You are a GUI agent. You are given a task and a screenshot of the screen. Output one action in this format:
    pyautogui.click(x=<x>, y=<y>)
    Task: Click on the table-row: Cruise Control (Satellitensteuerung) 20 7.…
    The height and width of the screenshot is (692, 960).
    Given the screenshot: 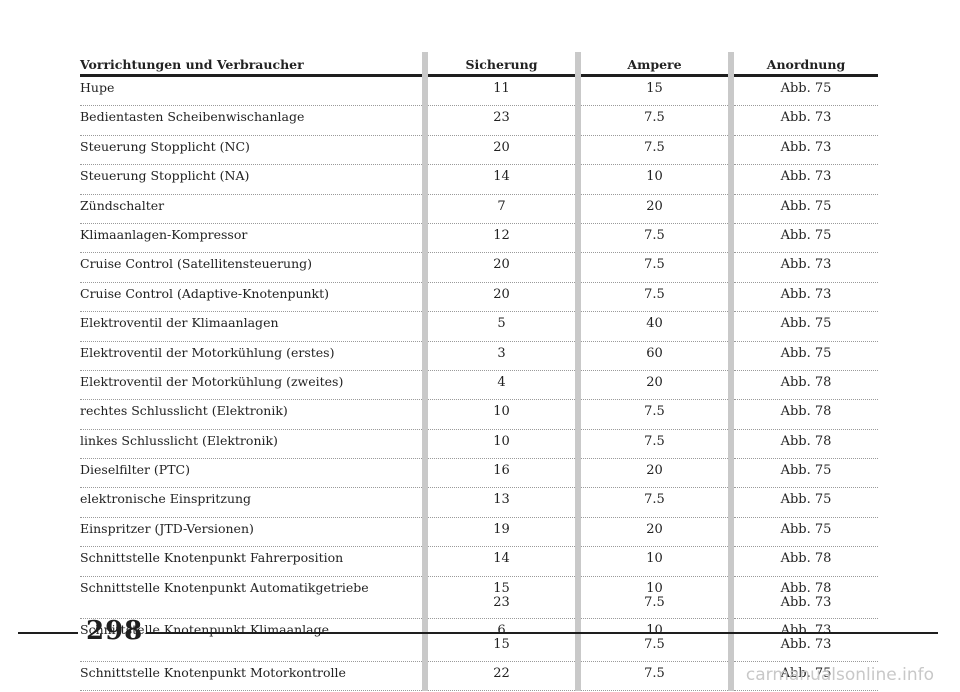 What is the action you would take?
    pyautogui.click(x=479, y=267)
    